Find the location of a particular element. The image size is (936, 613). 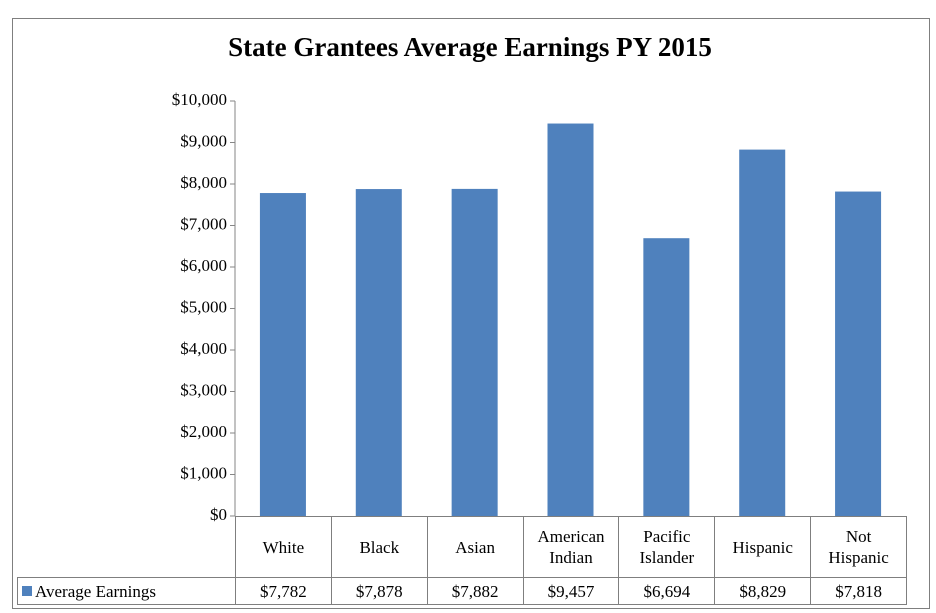

value-cell: $7,882 is located at coordinates (475, 591).